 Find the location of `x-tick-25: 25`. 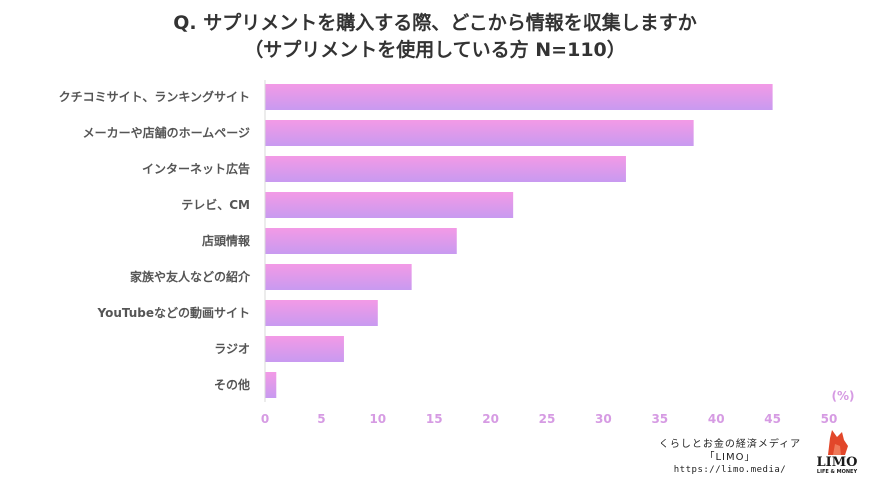

x-tick-25: 25 is located at coordinates (547, 419).